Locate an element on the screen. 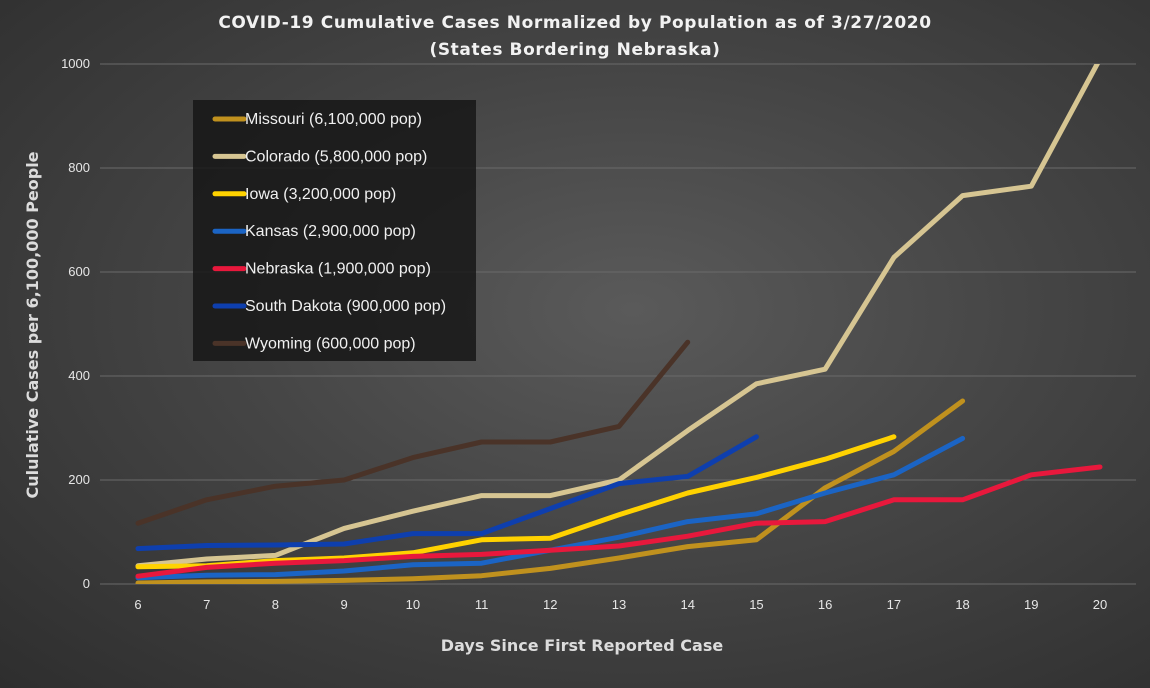 Image resolution: width=1150 pixels, height=688 pixels. legend-label: South Dakota (900,000 pop) is located at coordinates (345, 306).